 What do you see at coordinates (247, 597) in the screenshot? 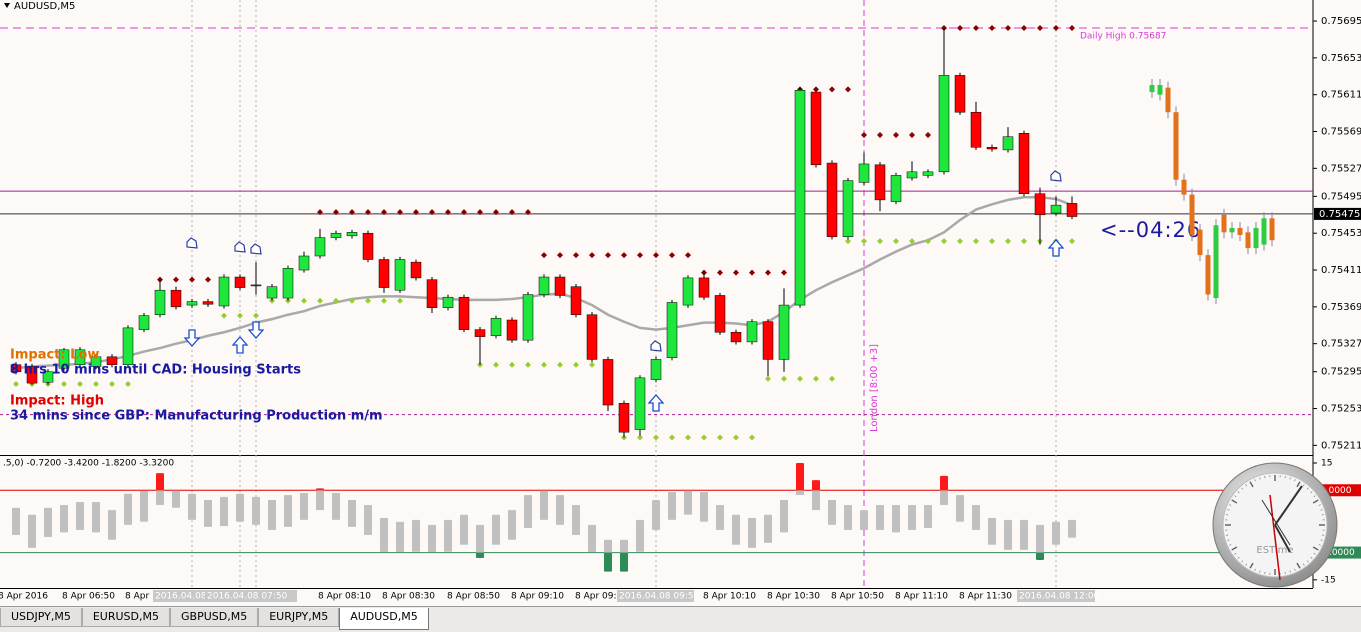
I see `time-marker: 2016.04.08 07:50` at bounding box center [247, 597].